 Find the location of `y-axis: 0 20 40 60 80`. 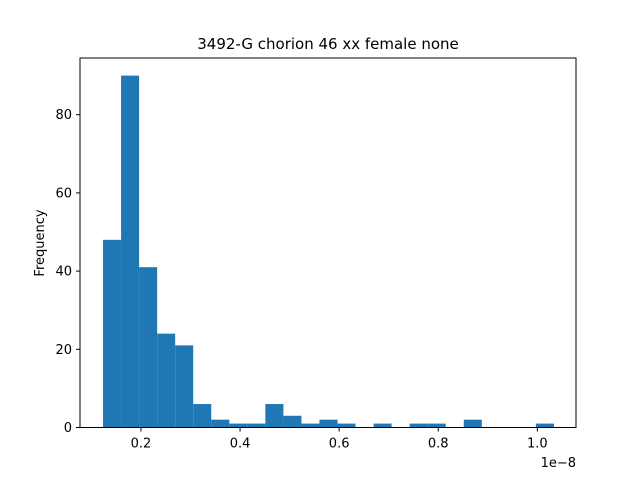

y-axis: 0 20 40 60 80 is located at coordinates (67, 272).